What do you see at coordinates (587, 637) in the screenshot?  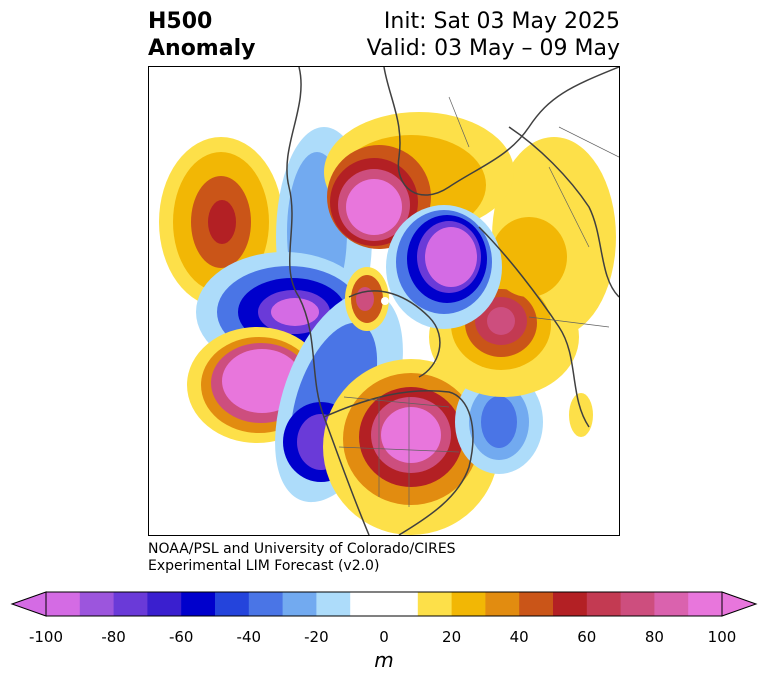 I see `colorbar-tick-label: 60` at bounding box center [587, 637].